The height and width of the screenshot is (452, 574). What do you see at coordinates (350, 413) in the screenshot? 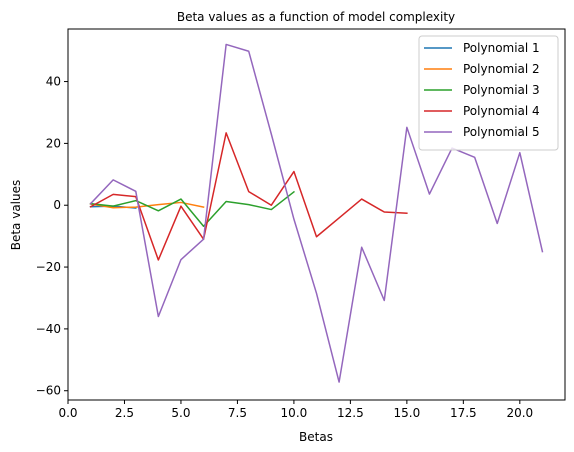
I see `x-tick-label: 12.5` at bounding box center [350, 413].